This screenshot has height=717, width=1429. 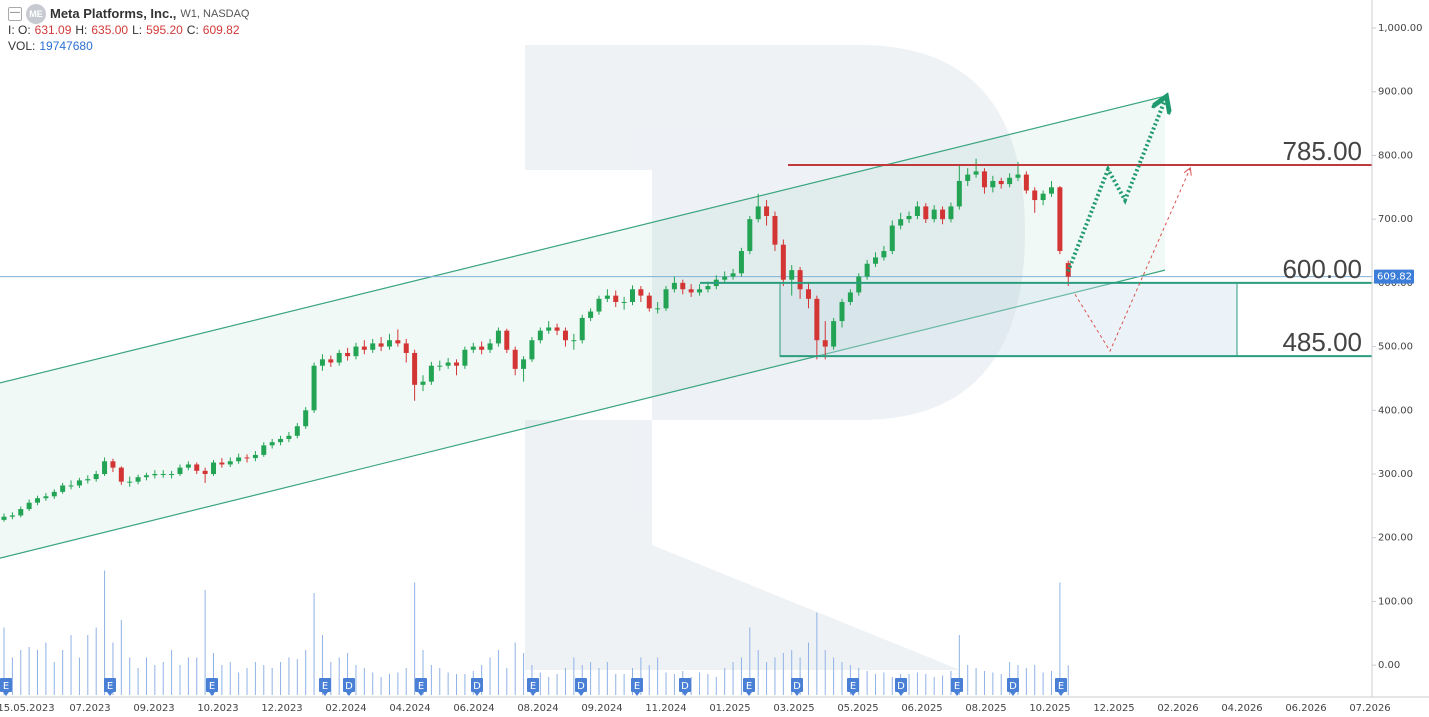 What do you see at coordinates (1369, 708) in the screenshot?
I see `x-tick-label: 07.2026` at bounding box center [1369, 708].